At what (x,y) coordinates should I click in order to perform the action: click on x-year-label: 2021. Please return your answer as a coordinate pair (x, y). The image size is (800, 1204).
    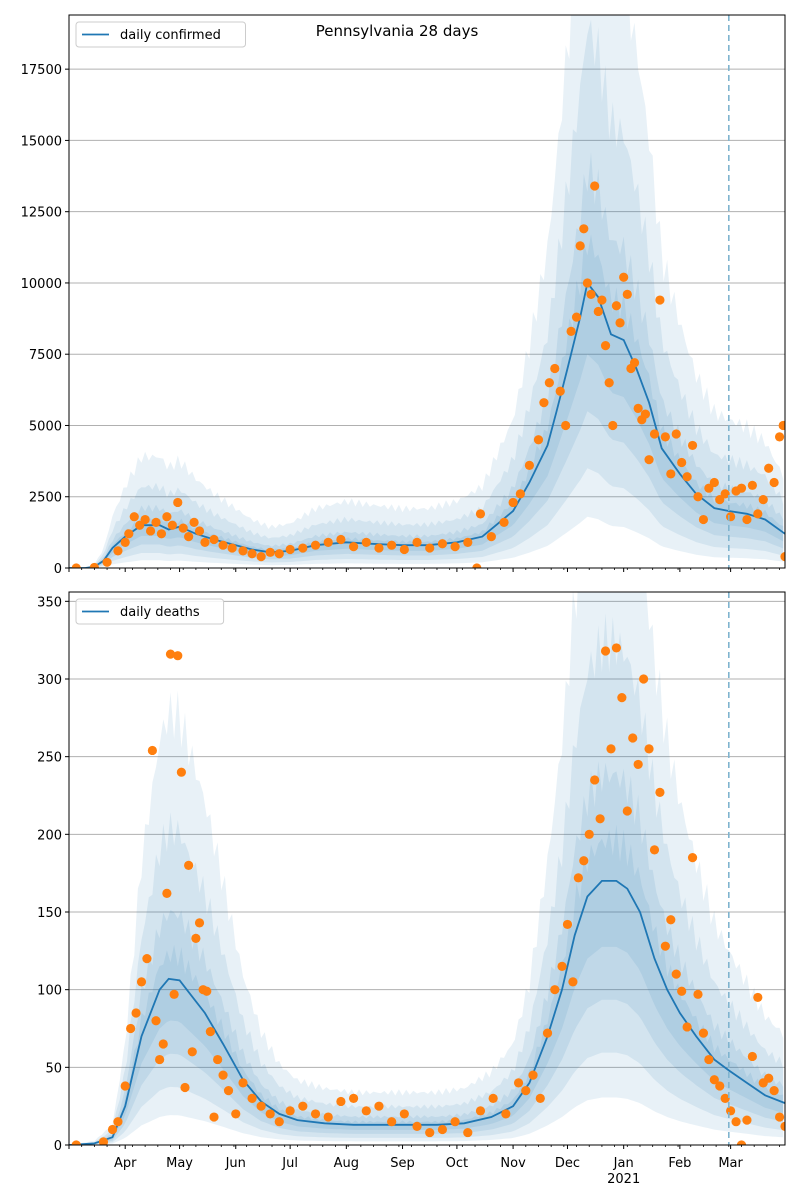
    Looking at the image, I should click on (623, 1179).